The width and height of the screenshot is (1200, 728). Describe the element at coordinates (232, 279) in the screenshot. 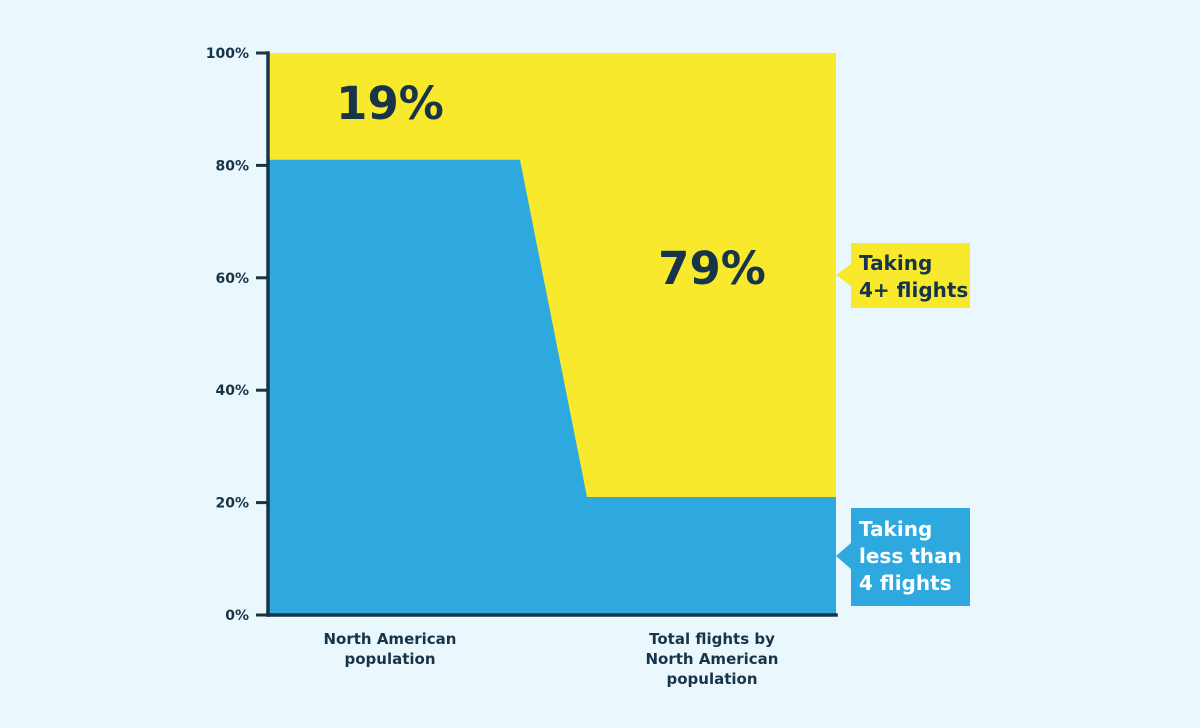

I see `y-tick-label: 60%` at that location.